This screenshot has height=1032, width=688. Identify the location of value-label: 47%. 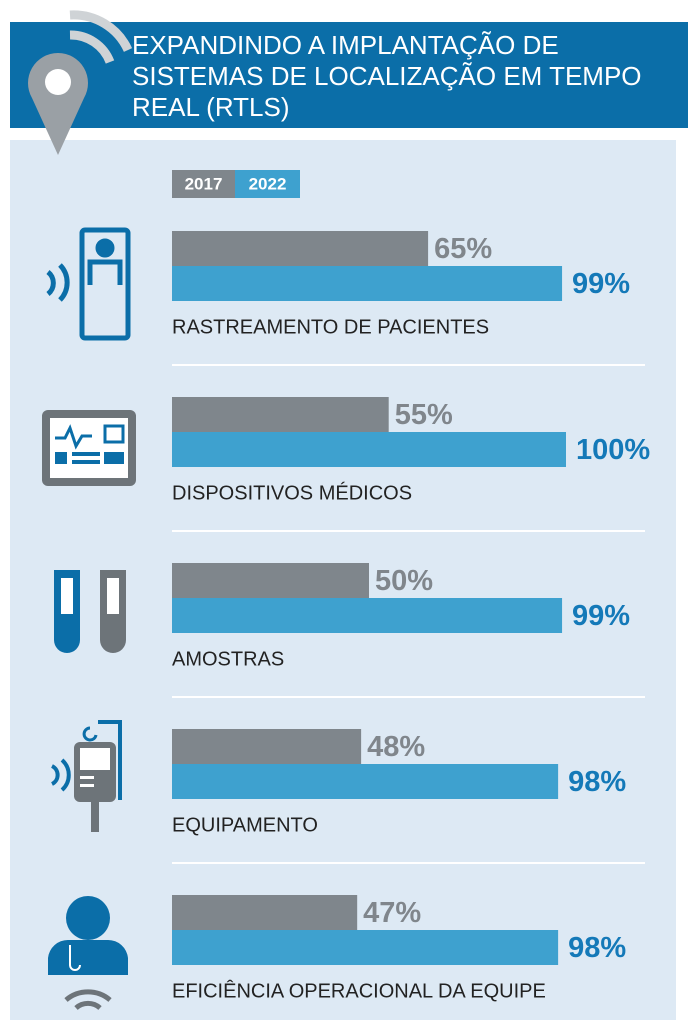
(392, 913).